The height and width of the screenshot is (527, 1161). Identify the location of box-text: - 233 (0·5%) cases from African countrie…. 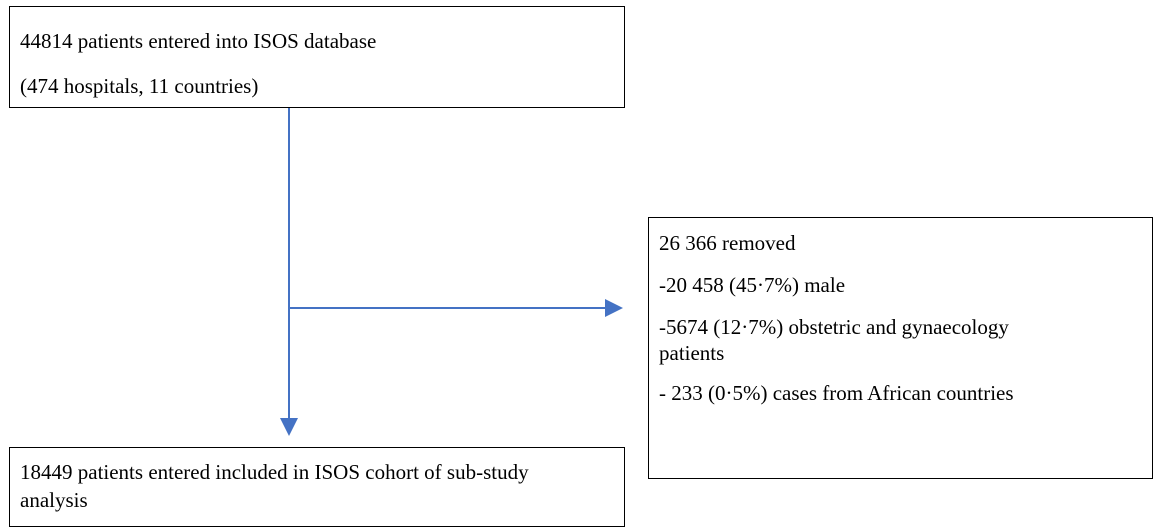
(836, 393).